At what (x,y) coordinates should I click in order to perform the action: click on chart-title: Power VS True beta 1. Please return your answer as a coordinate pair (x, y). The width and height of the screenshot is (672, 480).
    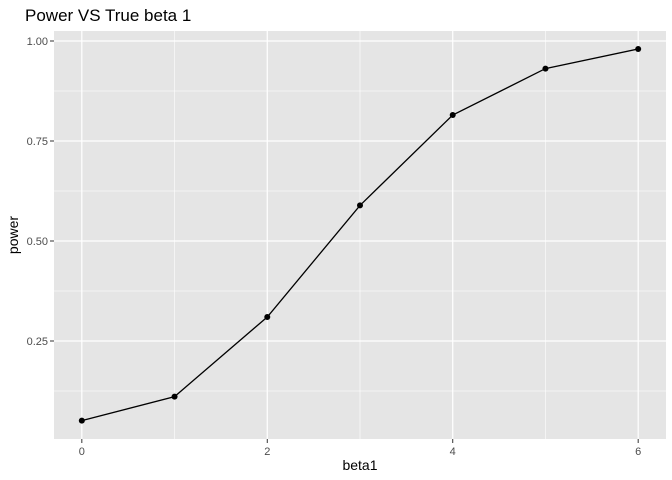
    Looking at the image, I should click on (108, 15).